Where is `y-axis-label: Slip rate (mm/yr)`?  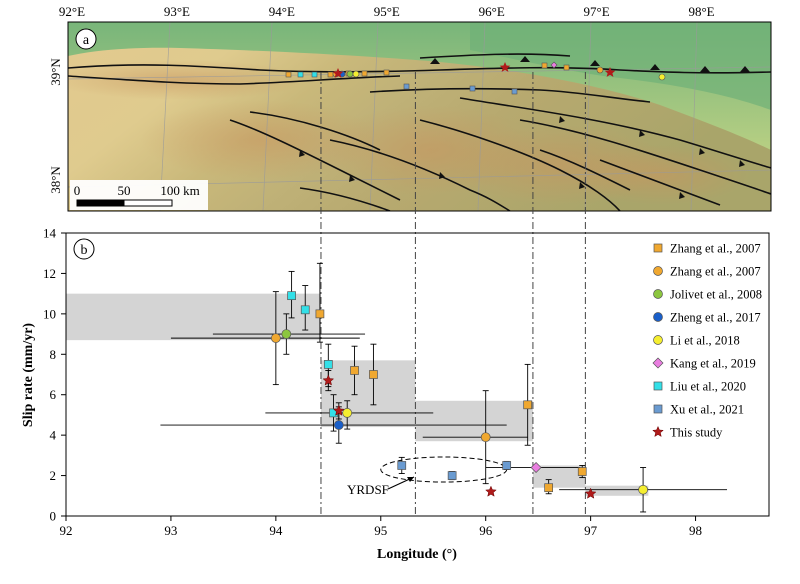
y-axis-label: Slip rate (mm/yr) is located at coordinates (28, 375).